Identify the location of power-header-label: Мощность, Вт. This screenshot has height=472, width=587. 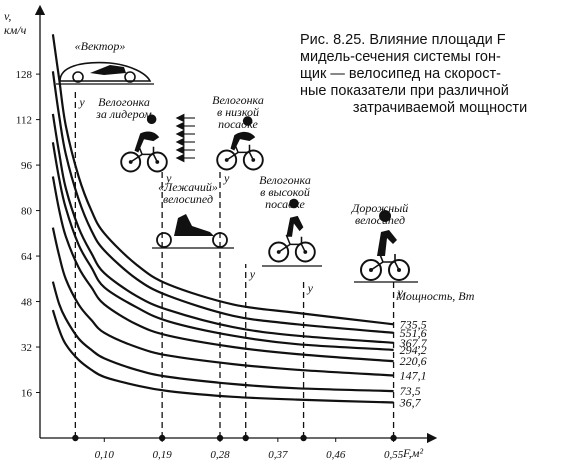
(435, 296).